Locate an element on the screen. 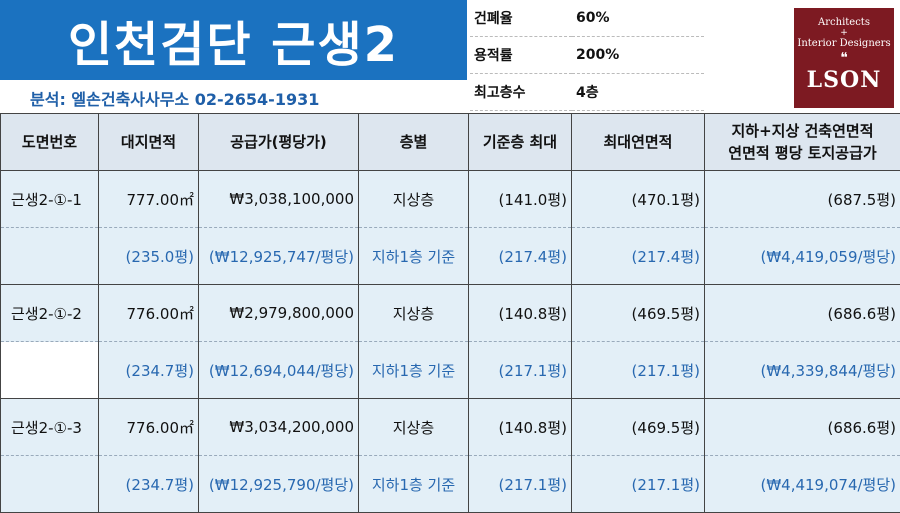  analyst-contact: 분석: 엘손건축사사무소 02-2654-1931 is located at coordinates (174, 98).